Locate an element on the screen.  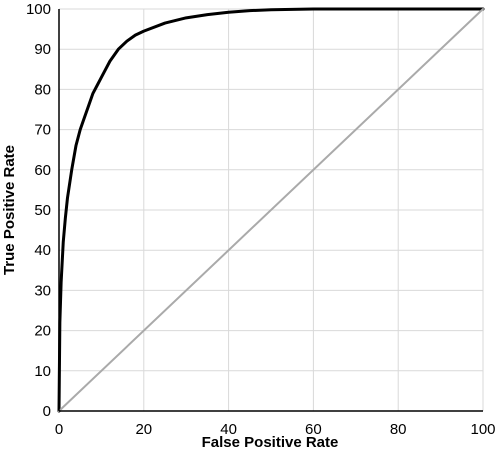
y-tick-label: 90 is located at coordinates (42, 49).